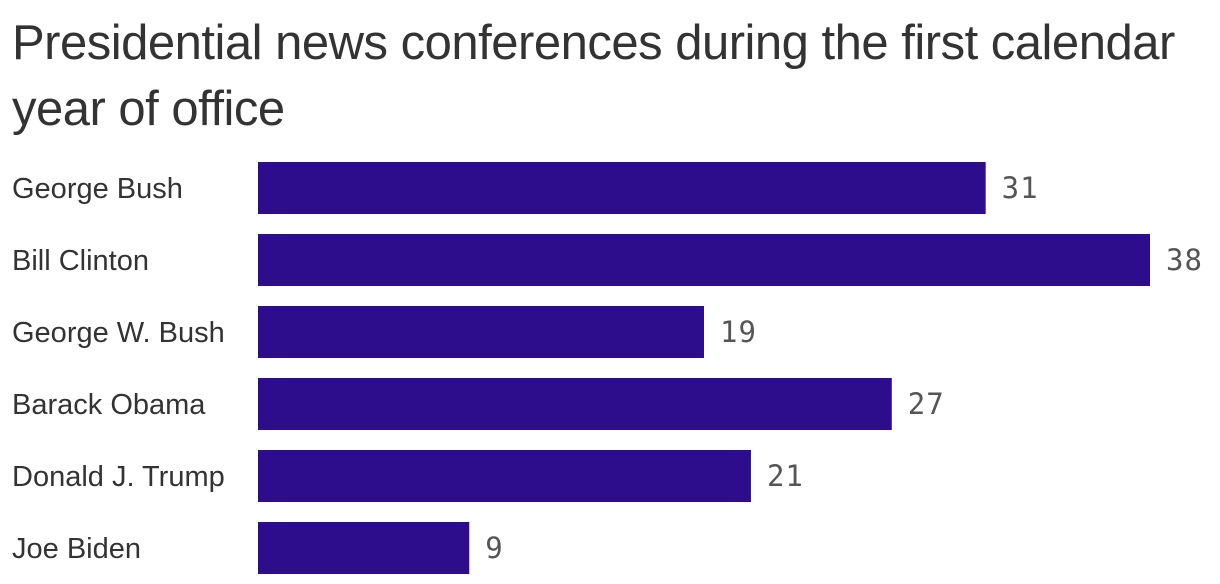  I want to click on value-label: 21, so click(785, 476).